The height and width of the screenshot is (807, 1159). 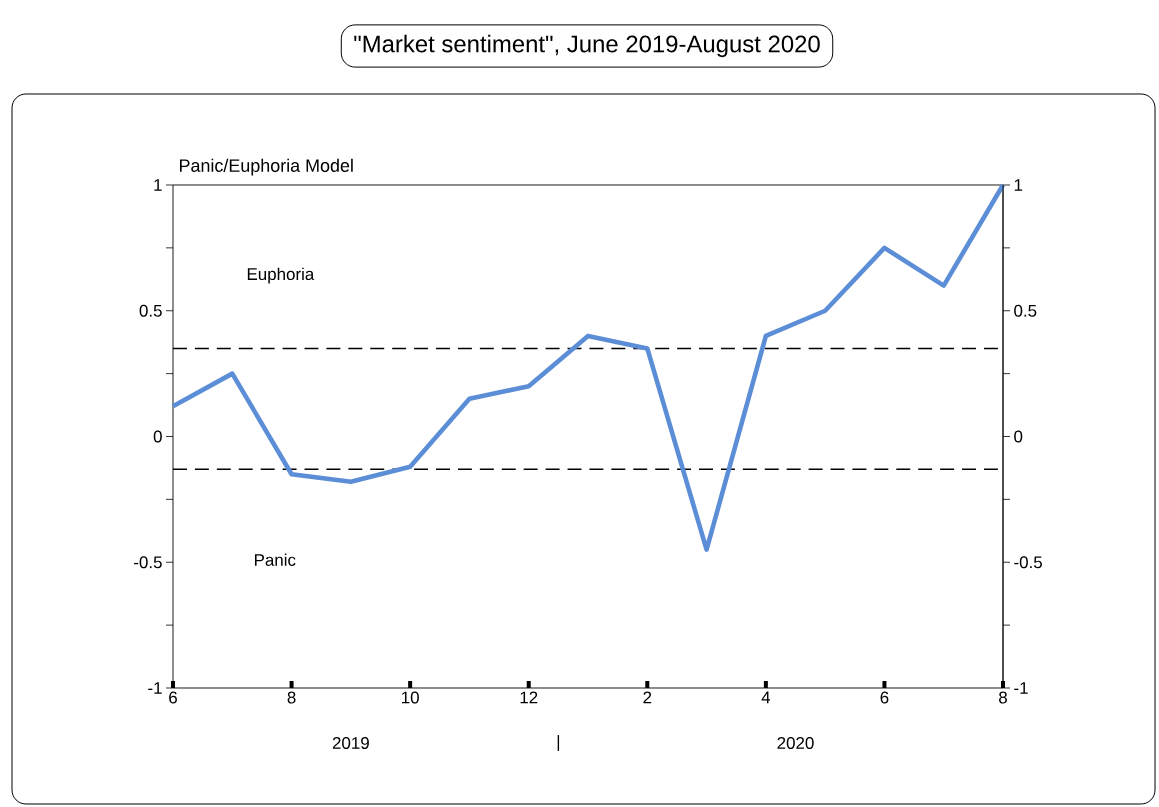 What do you see at coordinates (529, 697) in the screenshot?
I see `x-tick-label: 12` at bounding box center [529, 697].